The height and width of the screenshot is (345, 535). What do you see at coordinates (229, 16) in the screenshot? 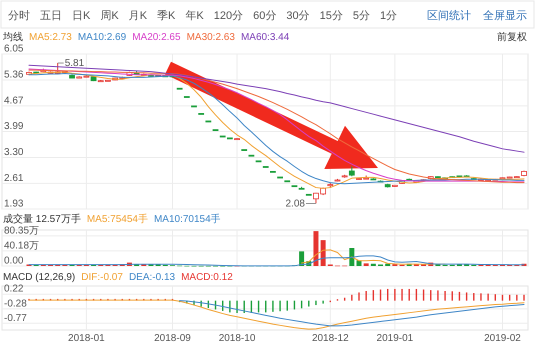
I see `text: 120分` at bounding box center [229, 16].